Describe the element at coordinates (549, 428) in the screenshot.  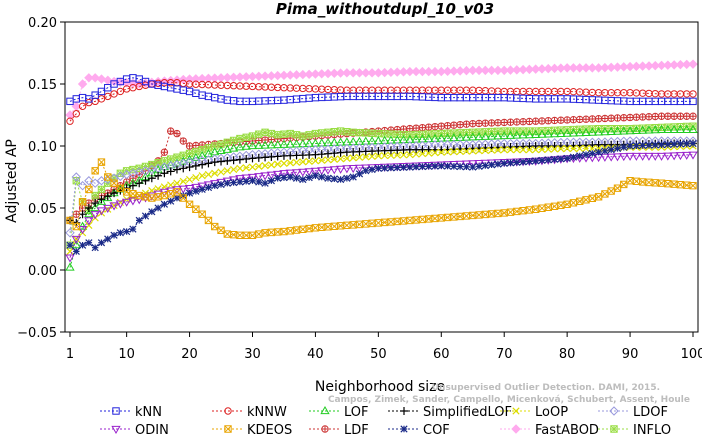
I see `legend-item-fastabod: FastABOD` at that location.